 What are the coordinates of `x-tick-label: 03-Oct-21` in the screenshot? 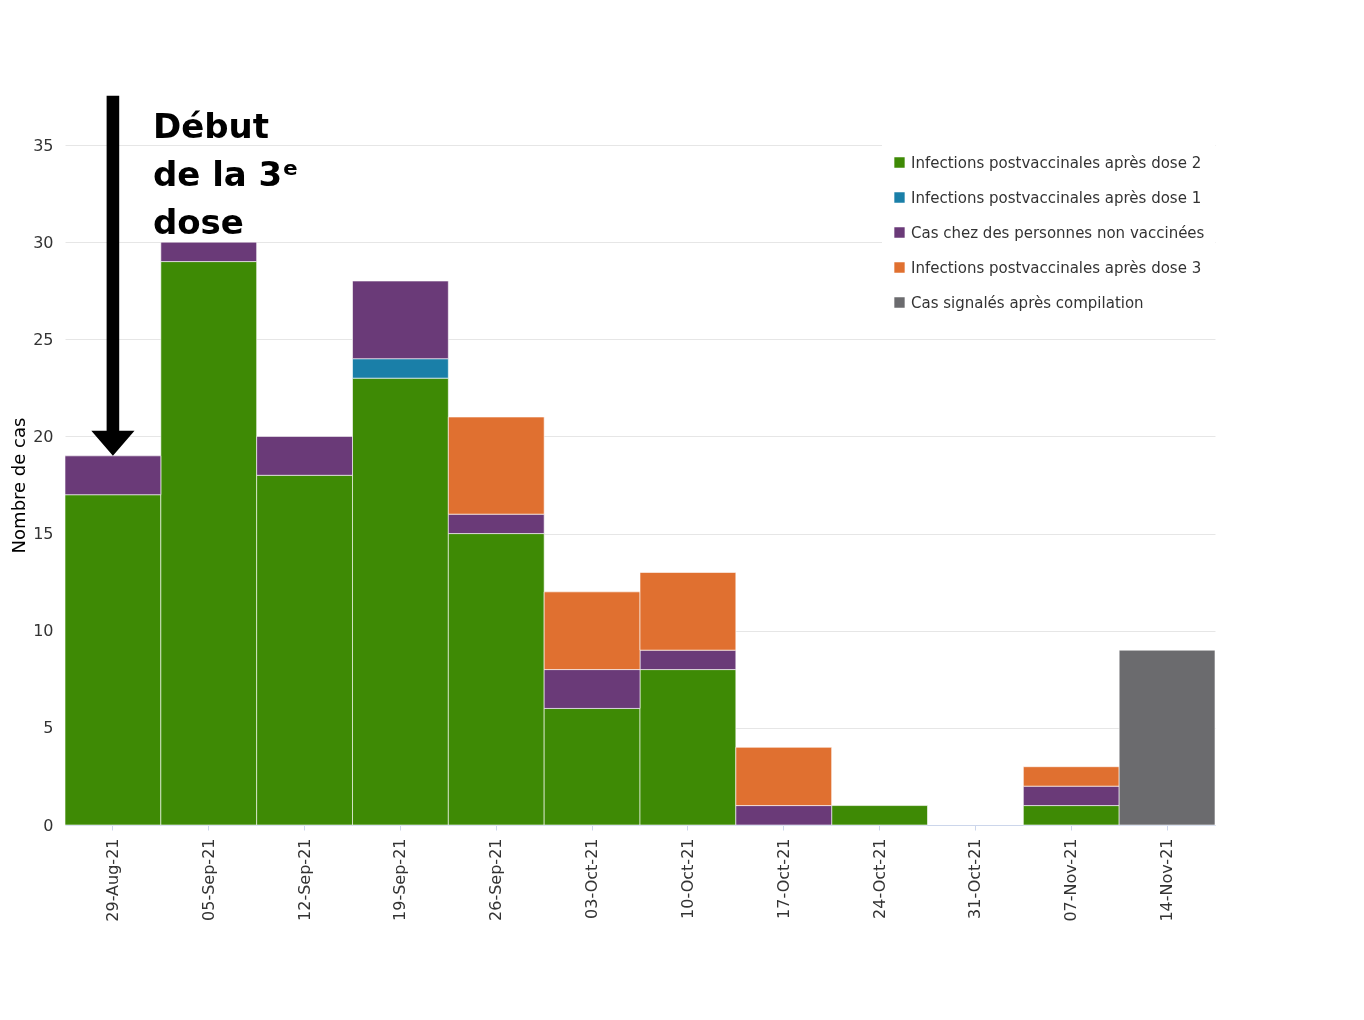 It's located at (592, 878).